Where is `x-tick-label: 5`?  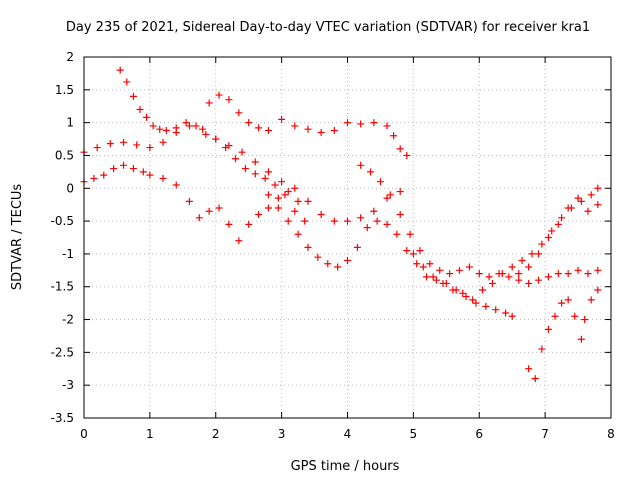
x-tick-label: 5 is located at coordinates (414, 434).